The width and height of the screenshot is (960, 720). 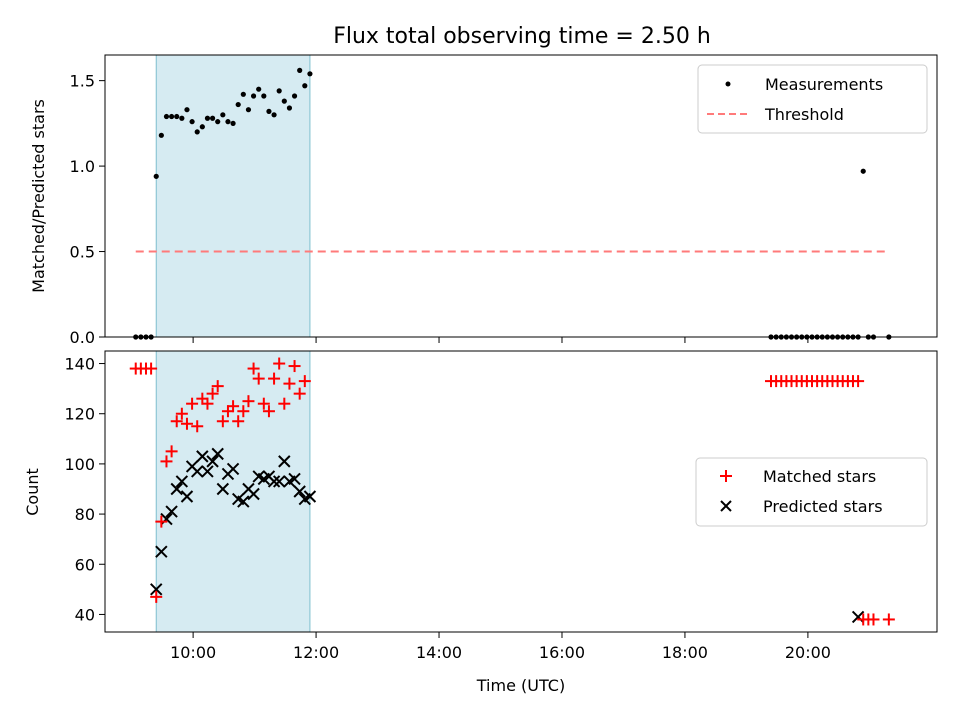 I want to click on top-ytick-label: 0.5, so click(x=82, y=252).